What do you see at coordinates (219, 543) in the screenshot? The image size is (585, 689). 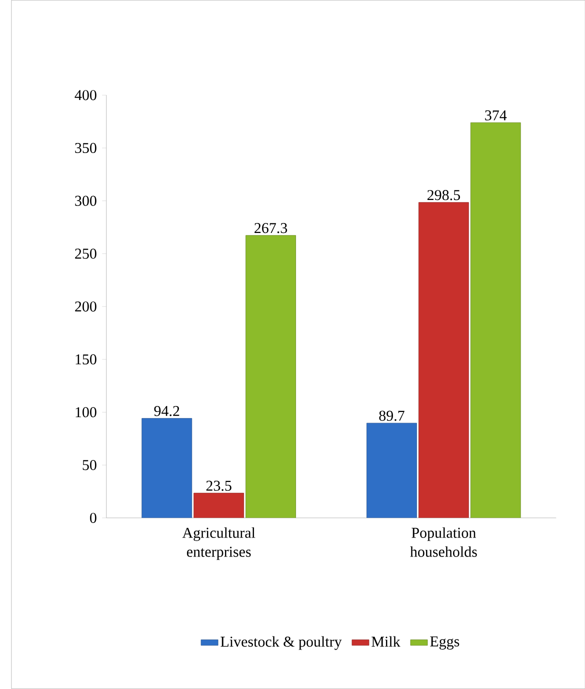 I see `x-tick-label: Agricultural enterprises` at bounding box center [219, 543].